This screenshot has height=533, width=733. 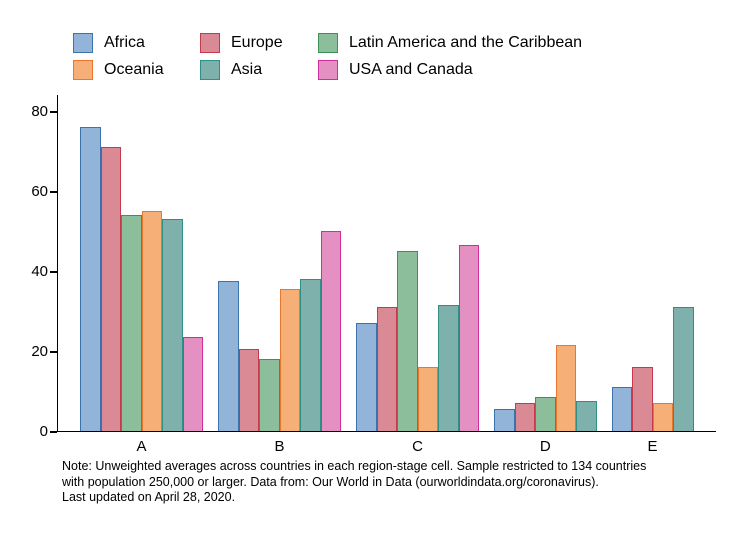 I want to click on legend-item-usa-and-canada: USA and Canada, so click(x=450, y=69).